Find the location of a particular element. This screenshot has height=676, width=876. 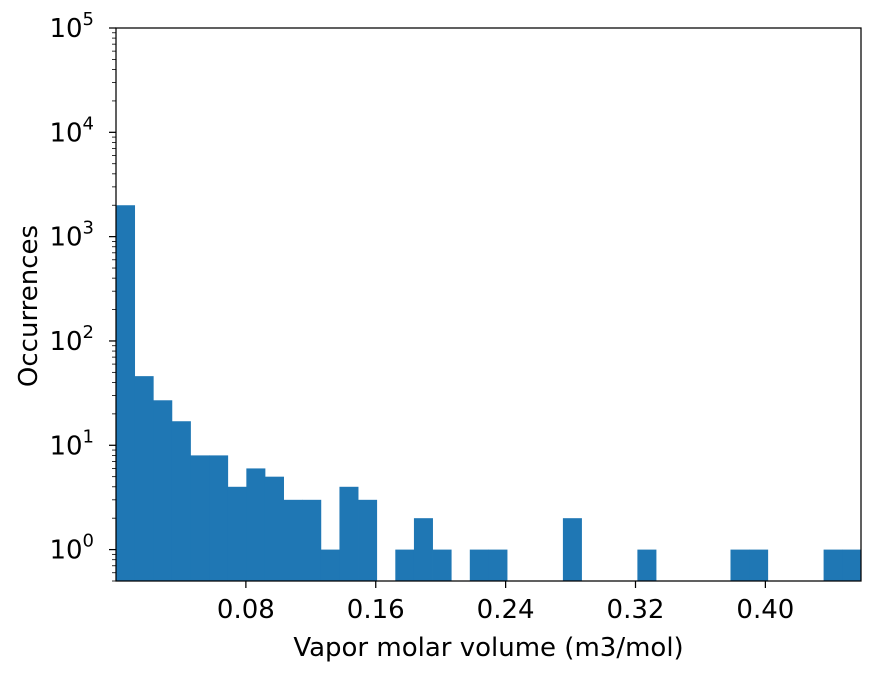

y-tick-label: 10² is located at coordinates (71, 339).